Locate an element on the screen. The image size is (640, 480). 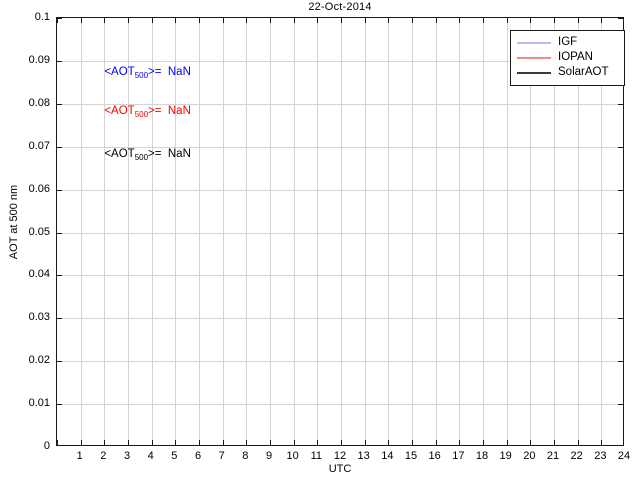
x-tick-label: 23 is located at coordinates (600, 456).